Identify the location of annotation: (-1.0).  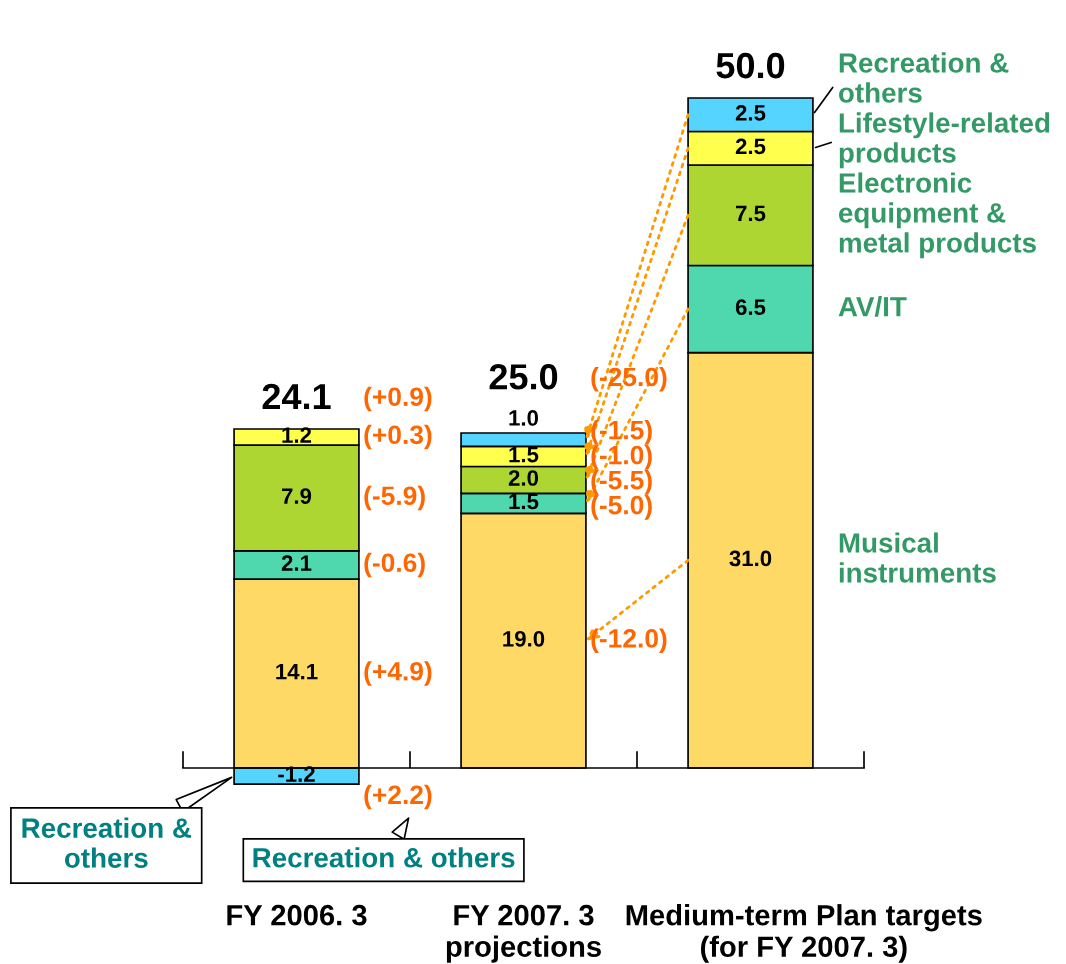
(621, 457).